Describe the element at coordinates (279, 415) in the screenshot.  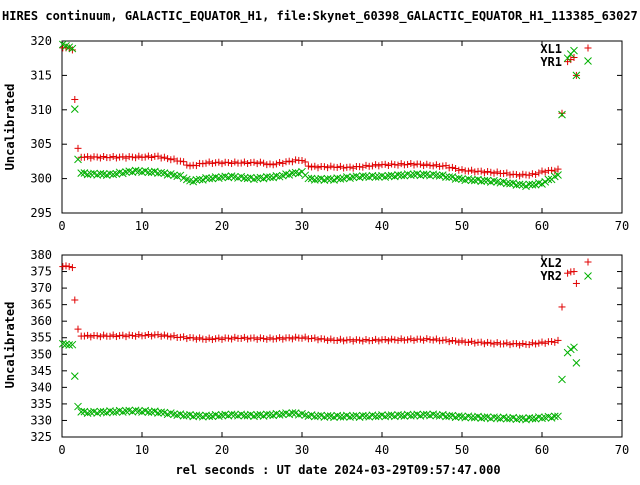
I see `bottom-point-yr2-68-d2` at that location.